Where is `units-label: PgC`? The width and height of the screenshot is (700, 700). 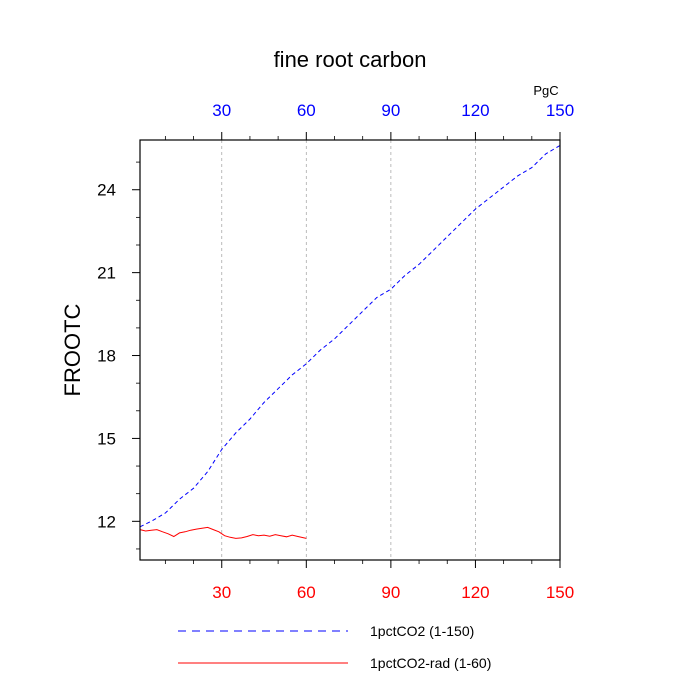
units-label: PgC is located at coordinates (545, 90).